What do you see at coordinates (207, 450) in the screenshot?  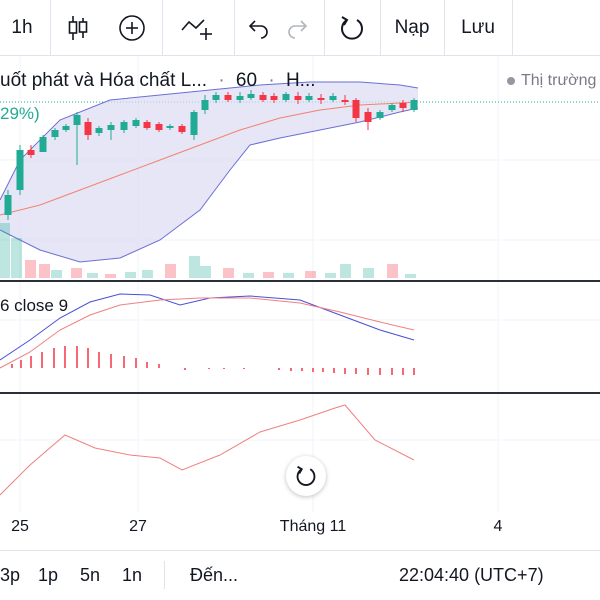 I see `oscillator-line` at bounding box center [207, 450].